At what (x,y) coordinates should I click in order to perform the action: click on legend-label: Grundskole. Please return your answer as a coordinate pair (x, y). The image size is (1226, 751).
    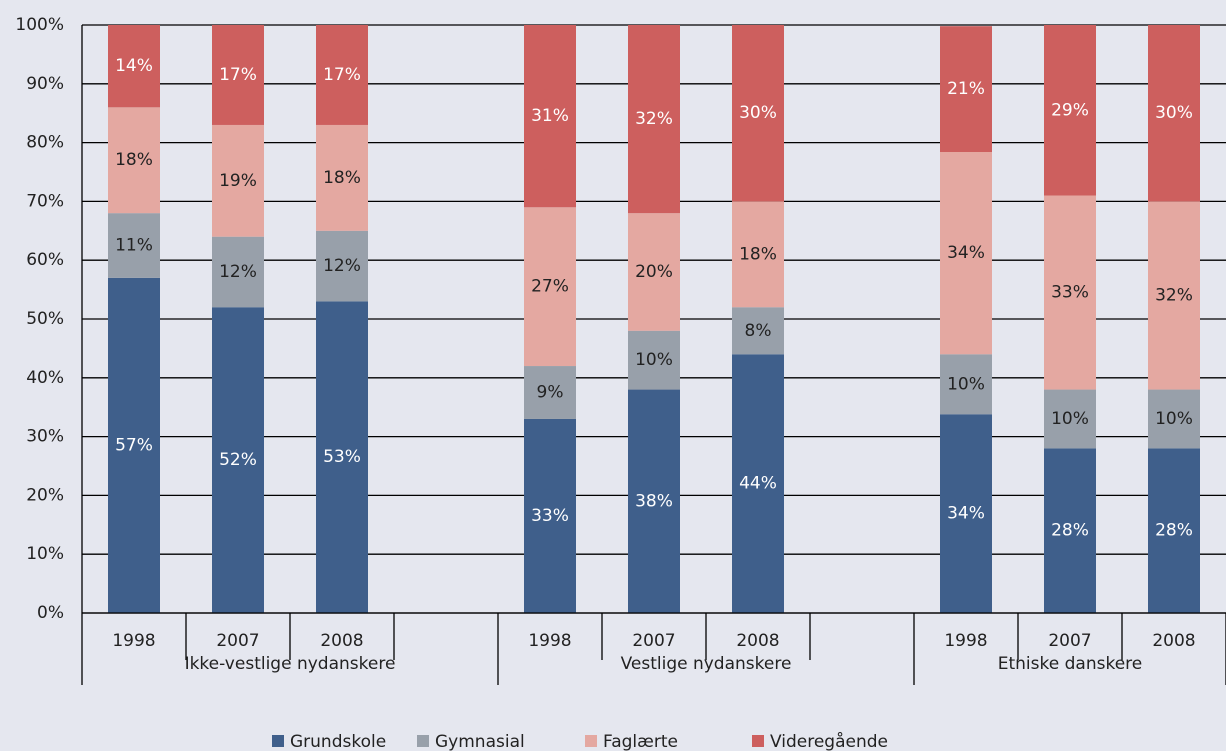
    Looking at the image, I should click on (338, 741).